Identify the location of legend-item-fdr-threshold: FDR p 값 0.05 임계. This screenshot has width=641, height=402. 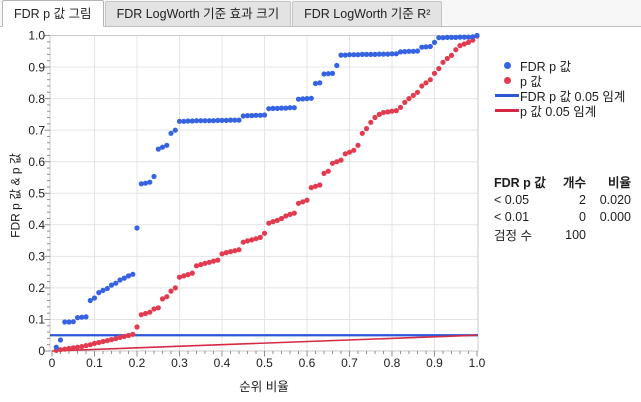
(559, 96).